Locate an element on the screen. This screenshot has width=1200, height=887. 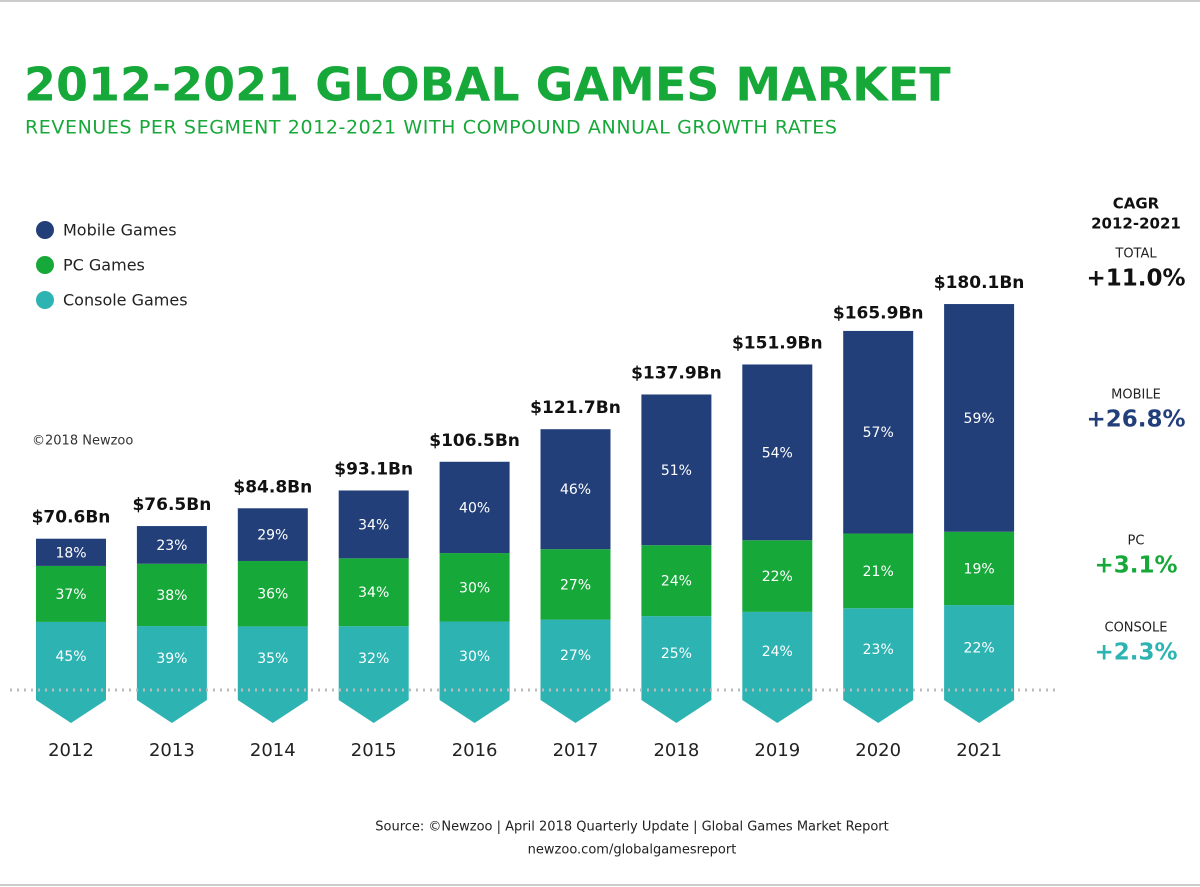
segment-label: 34% is located at coordinates (373, 525).